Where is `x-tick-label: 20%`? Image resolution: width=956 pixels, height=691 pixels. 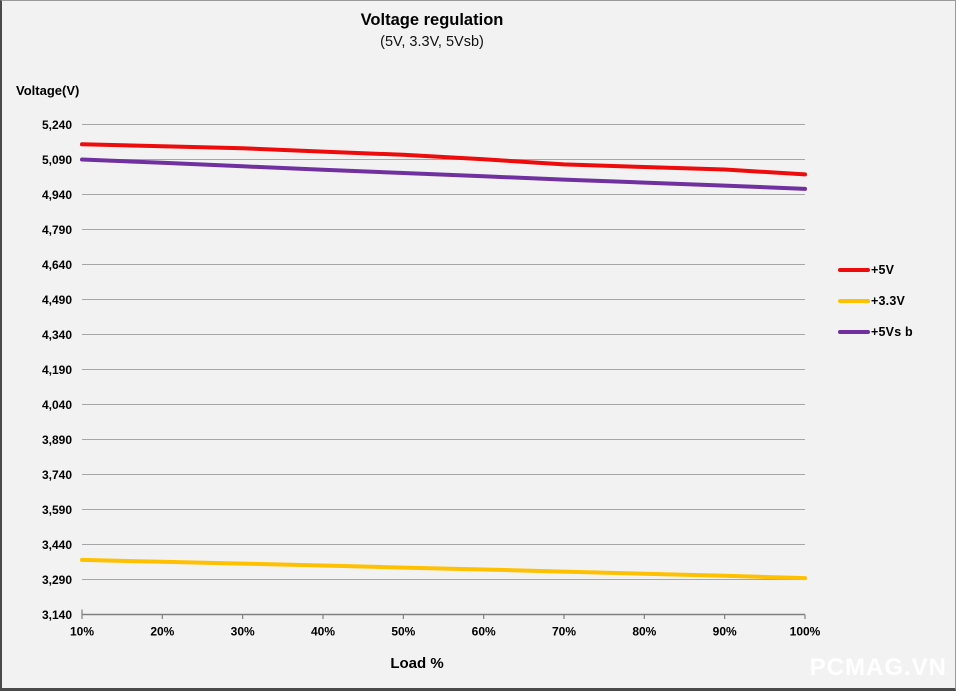 x-tick-label: 20% is located at coordinates (162, 632).